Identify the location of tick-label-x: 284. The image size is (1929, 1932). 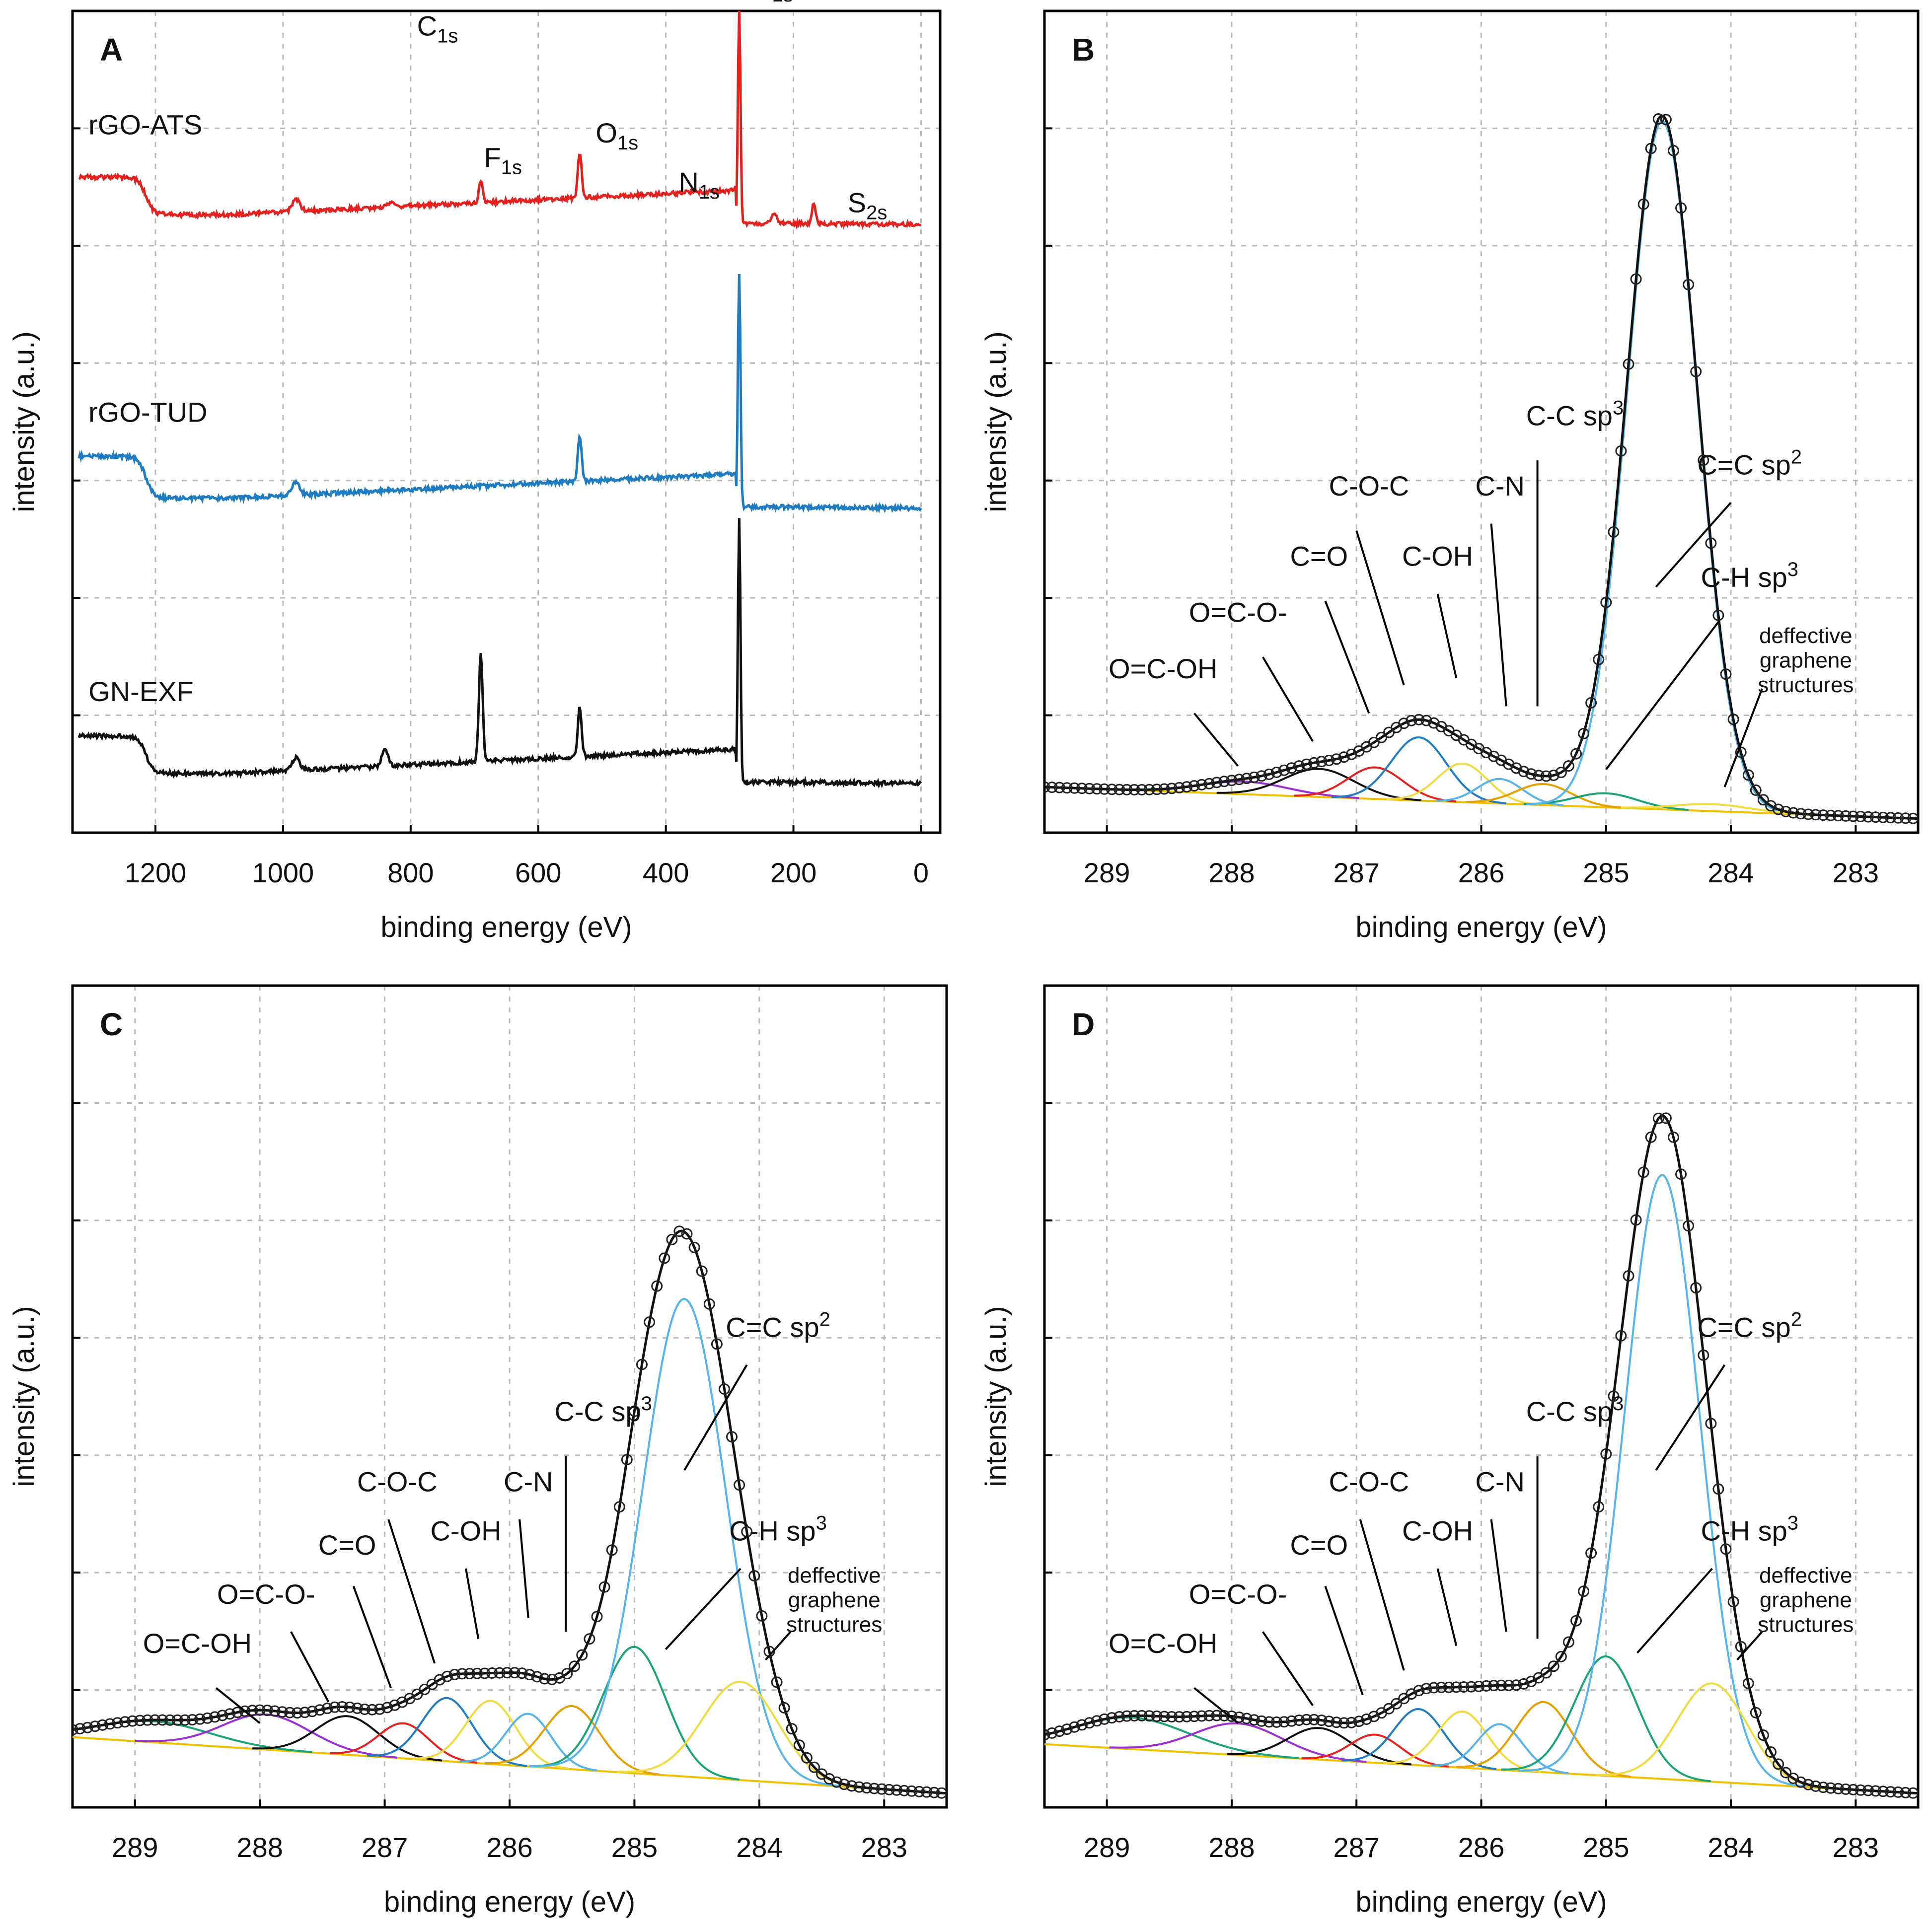
(1731, 873).